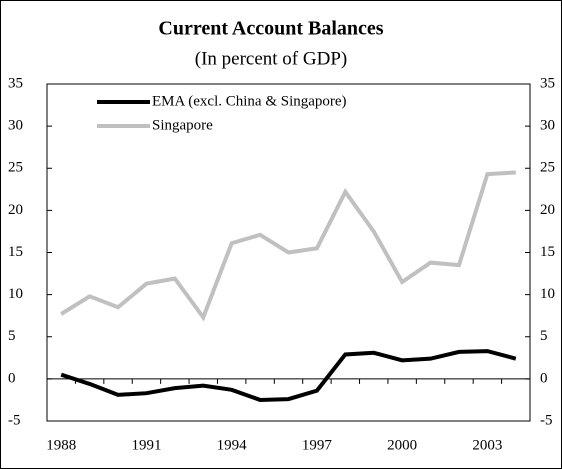 This screenshot has width=562, height=469. I want to click on y-tick-label: 5, so click(12, 336).